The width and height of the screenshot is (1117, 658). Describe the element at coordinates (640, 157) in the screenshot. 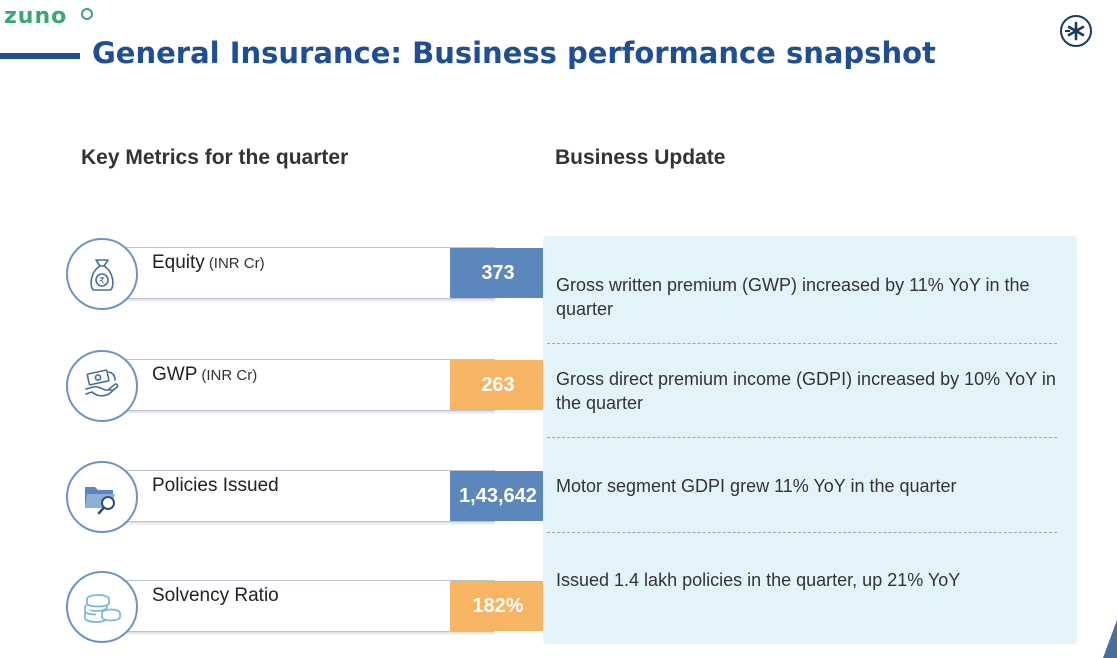

I see `business-update-heading: Business Update` at that location.